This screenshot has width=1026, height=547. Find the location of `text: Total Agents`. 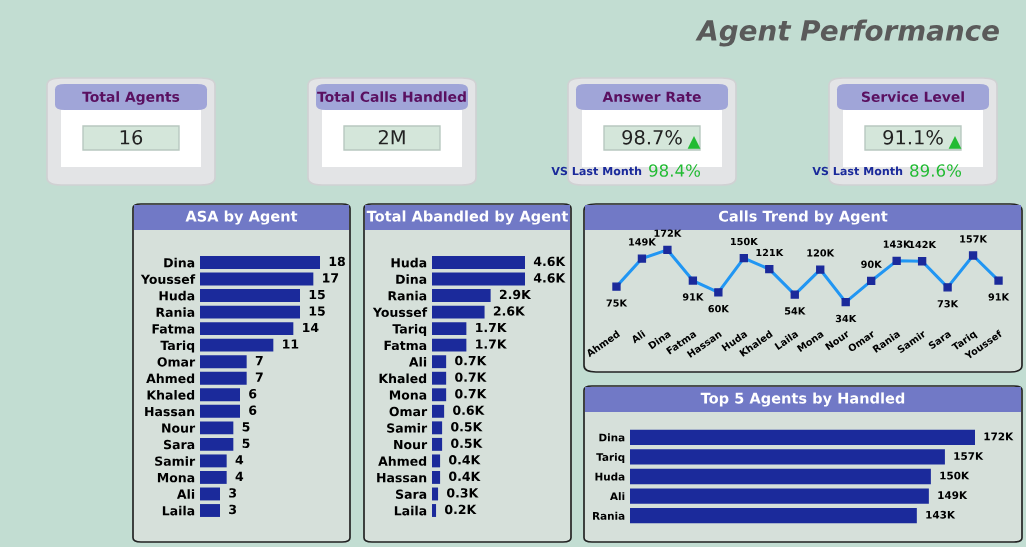

text: Total Agents is located at coordinates (131, 98).